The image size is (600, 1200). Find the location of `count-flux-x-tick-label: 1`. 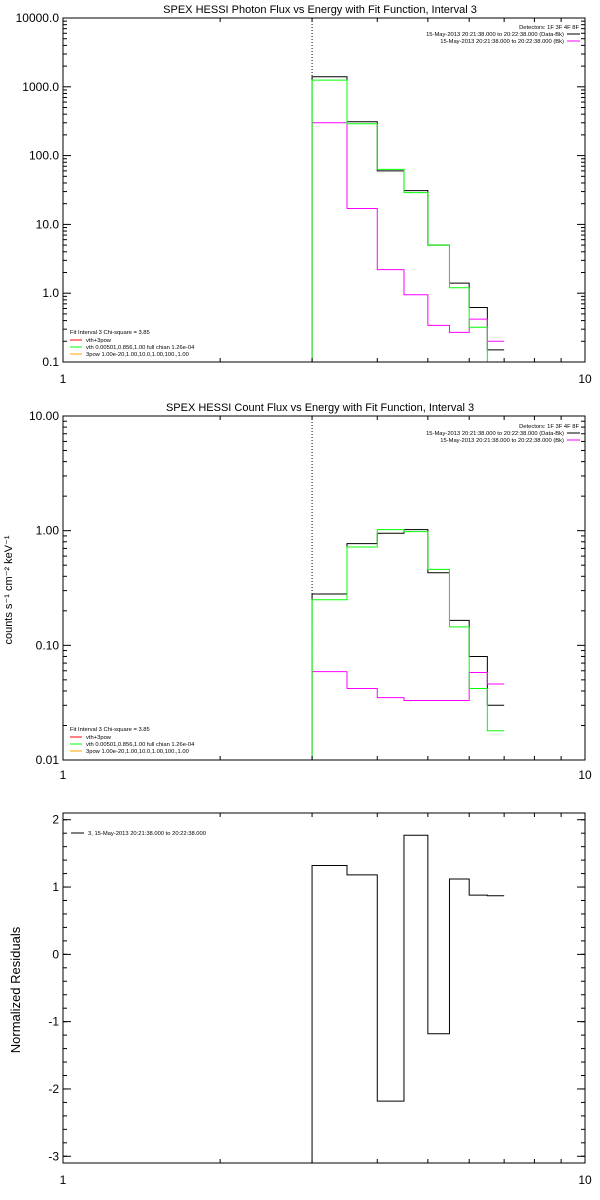

count-flux-x-tick-label: 1 is located at coordinates (63, 775).